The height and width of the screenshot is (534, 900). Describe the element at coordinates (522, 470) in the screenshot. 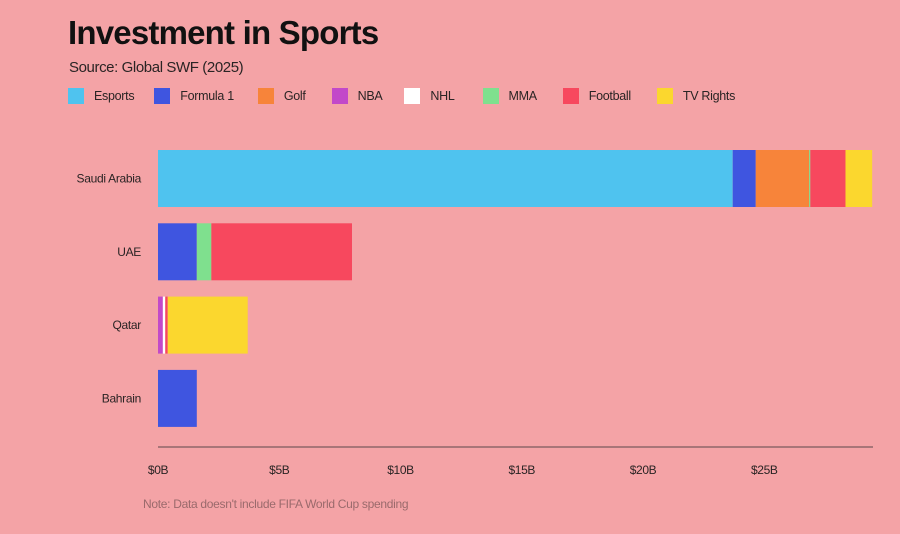

I see `x-tick-label: $15B` at that location.